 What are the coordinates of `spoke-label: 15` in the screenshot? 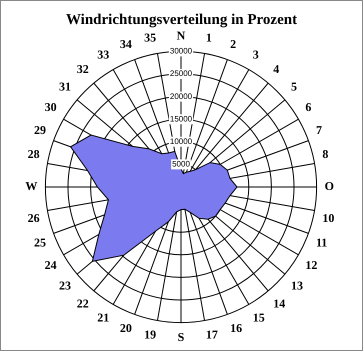 It's located at (258, 317).